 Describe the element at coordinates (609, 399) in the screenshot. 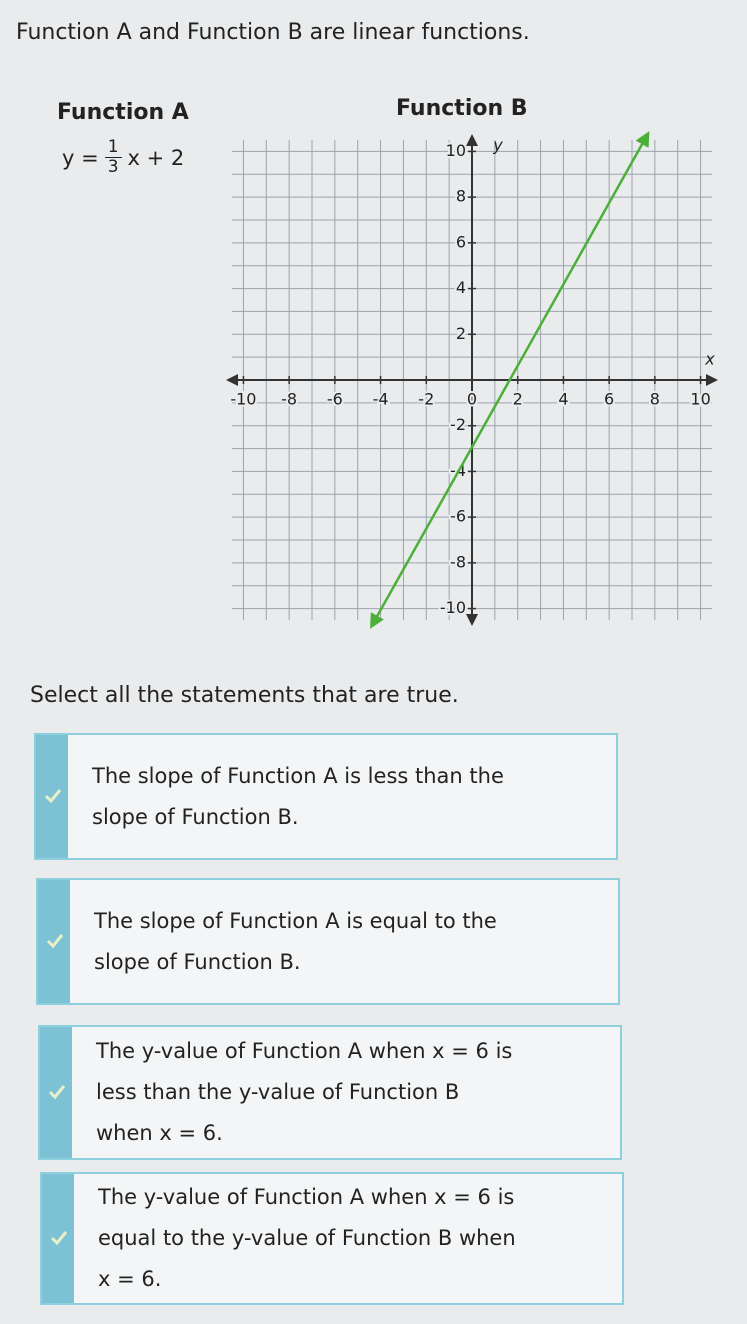

I see `x-tick-label: 6` at that location.